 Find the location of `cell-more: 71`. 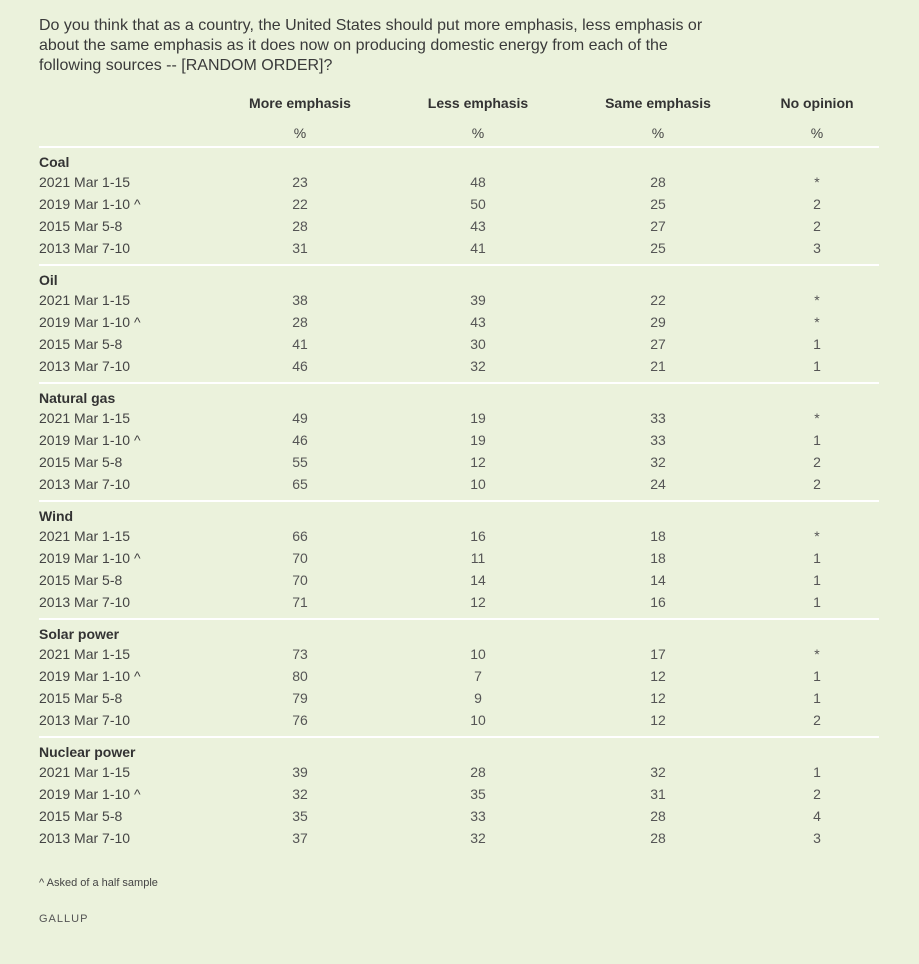

cell-more: 71 is located at coordinates (300, 602).